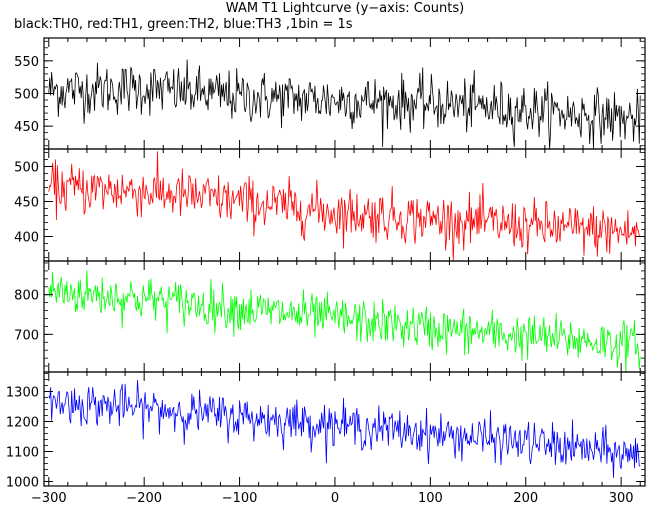 The image size is (650, 505). I want to click on y-tick-label: 1300, so click(22, 393).